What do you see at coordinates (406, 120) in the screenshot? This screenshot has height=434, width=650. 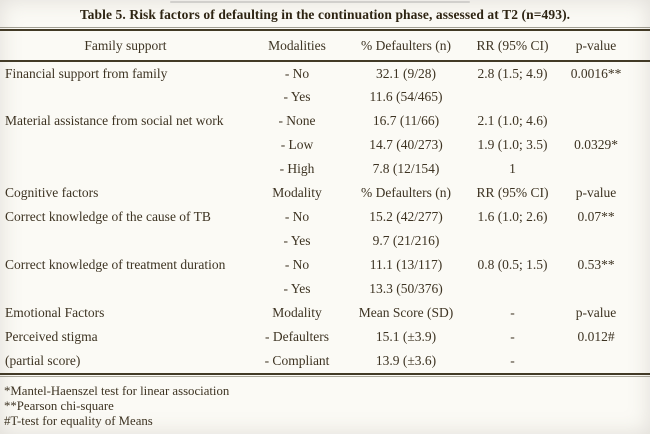 I see `cell-defaulters: 16.7 (11/66)` at bounding box center [406, 120].